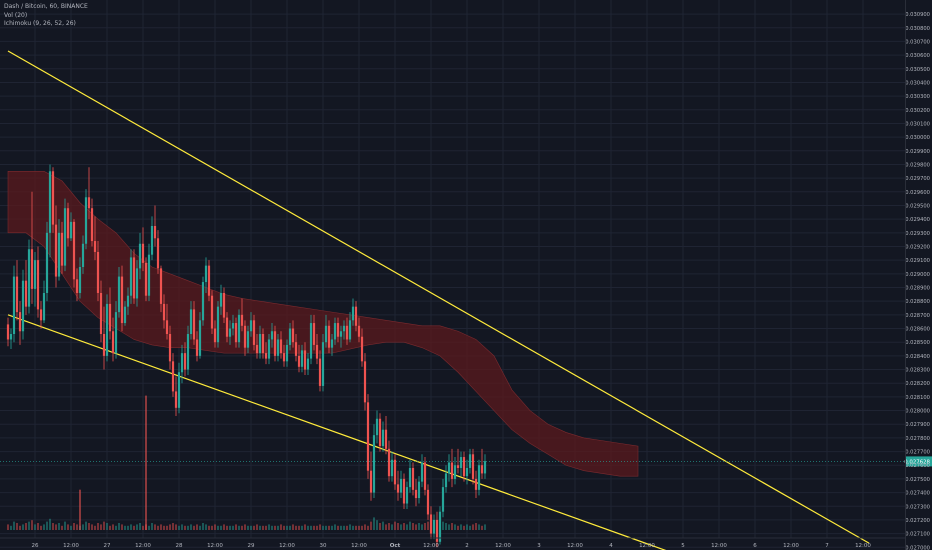  I want to click on y-tick-label: 0.029100, so click(917, 261).